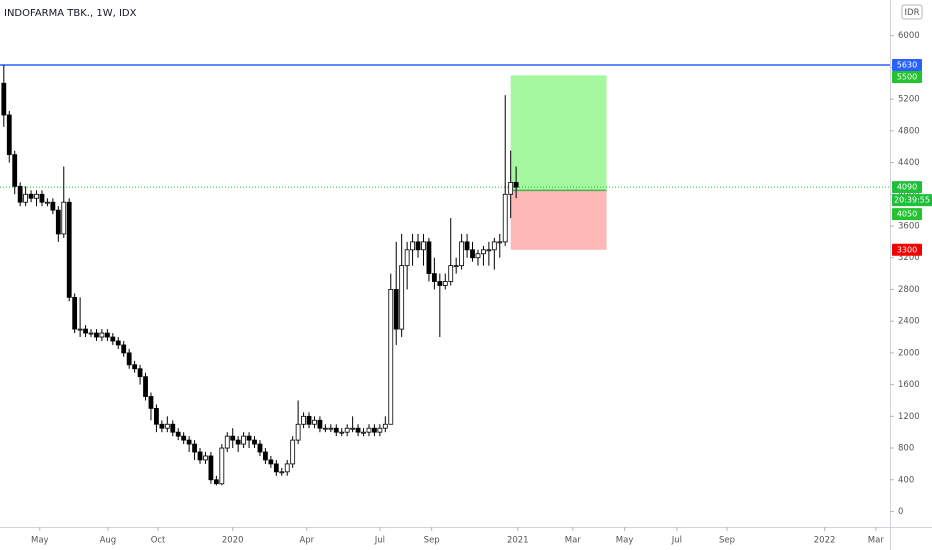 This screenshot has width=932, height=550. I want to click on price-label: 5630, so click(907, 65).